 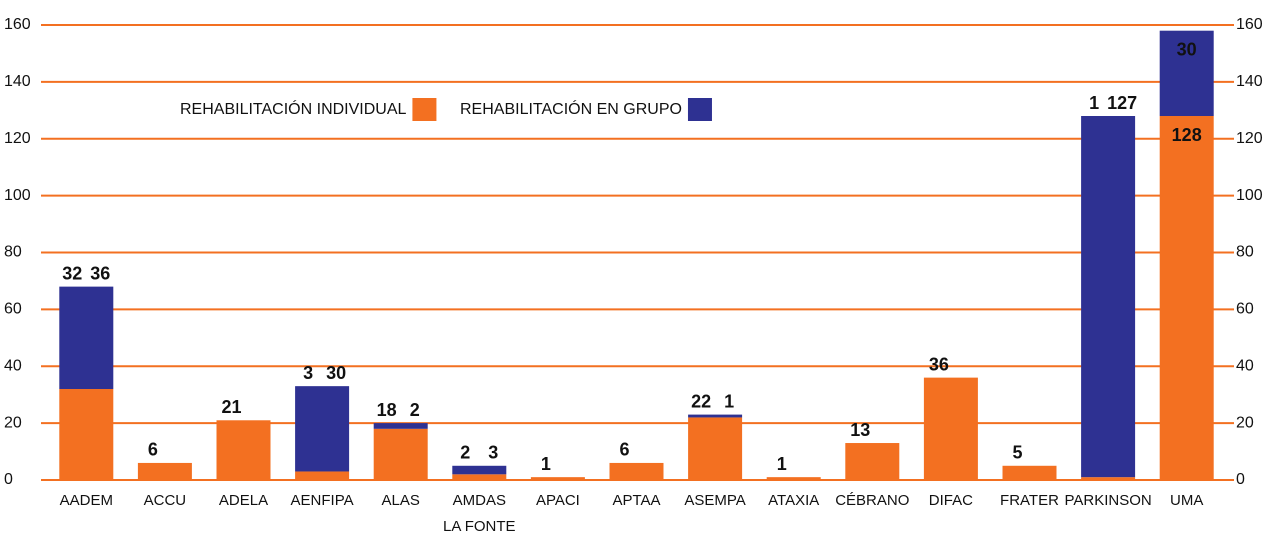 I want to click on legend-label: REHABILITACIÓN EN GRUPO, so click(x=571, y=108).